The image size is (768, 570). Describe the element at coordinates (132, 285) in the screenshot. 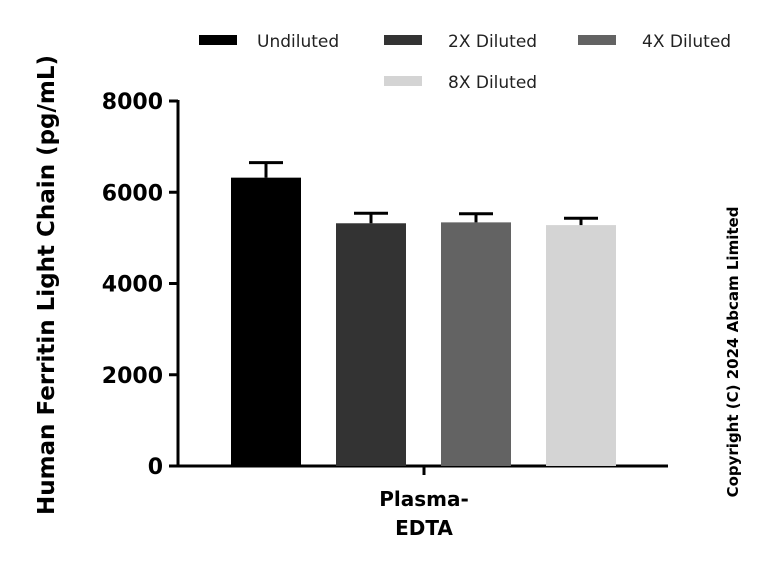

I see `y-tick-label: 4000` at that location.